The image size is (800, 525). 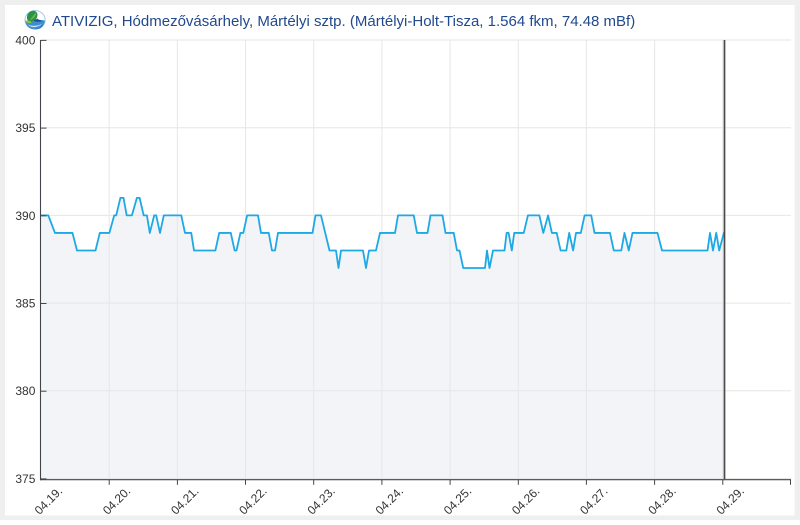 What do you see at coordinates (25, 479) in the screenshot?
I see `svg-text: 375` at bounding box center [25, 479].